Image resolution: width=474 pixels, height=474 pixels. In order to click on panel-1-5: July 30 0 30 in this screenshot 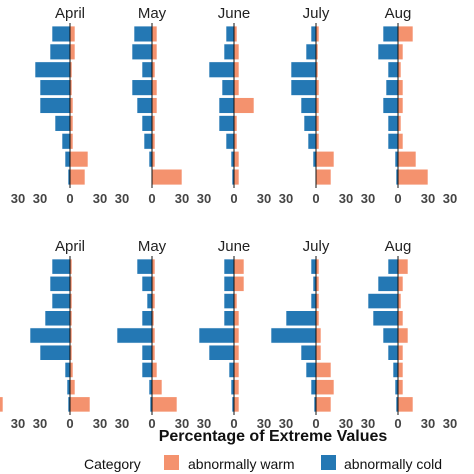, I will do `click(316, 105)`.